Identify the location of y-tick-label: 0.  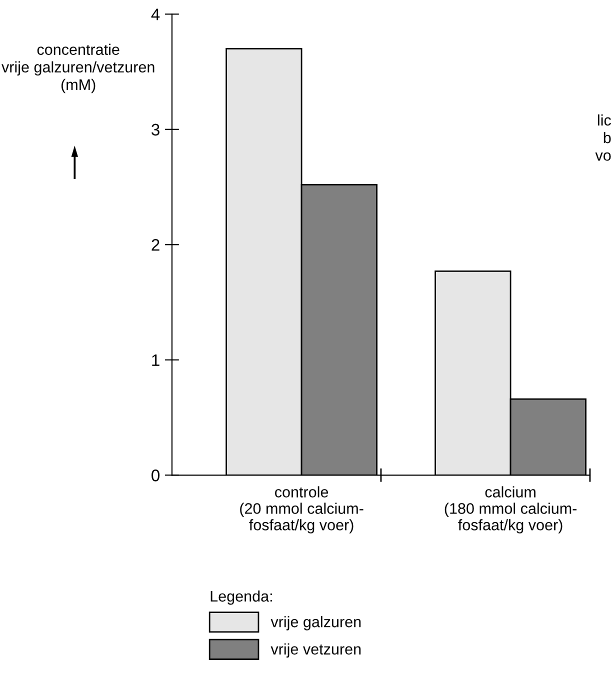
(156, 476).